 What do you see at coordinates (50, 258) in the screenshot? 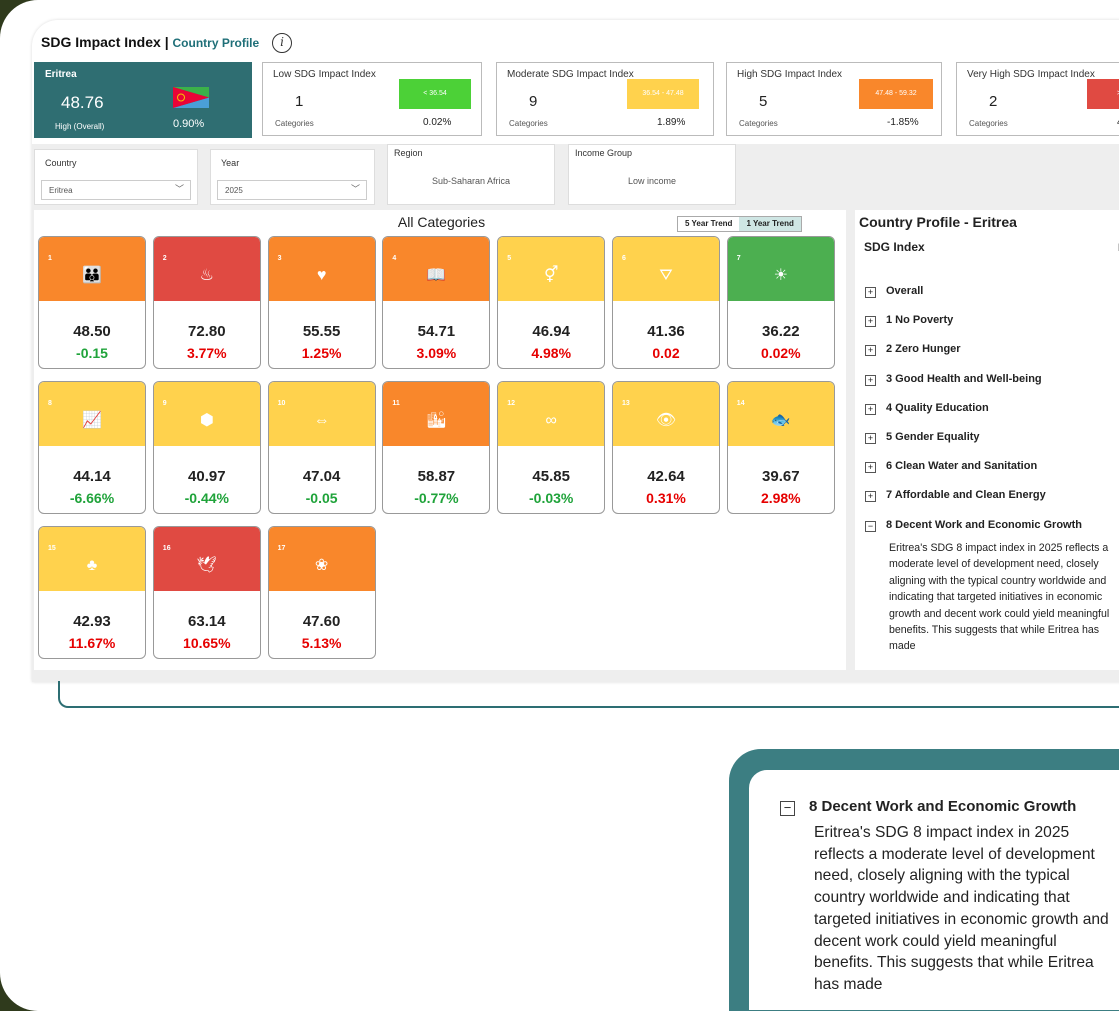
I see `goal-number: 1` at bounding box center [50, 258].